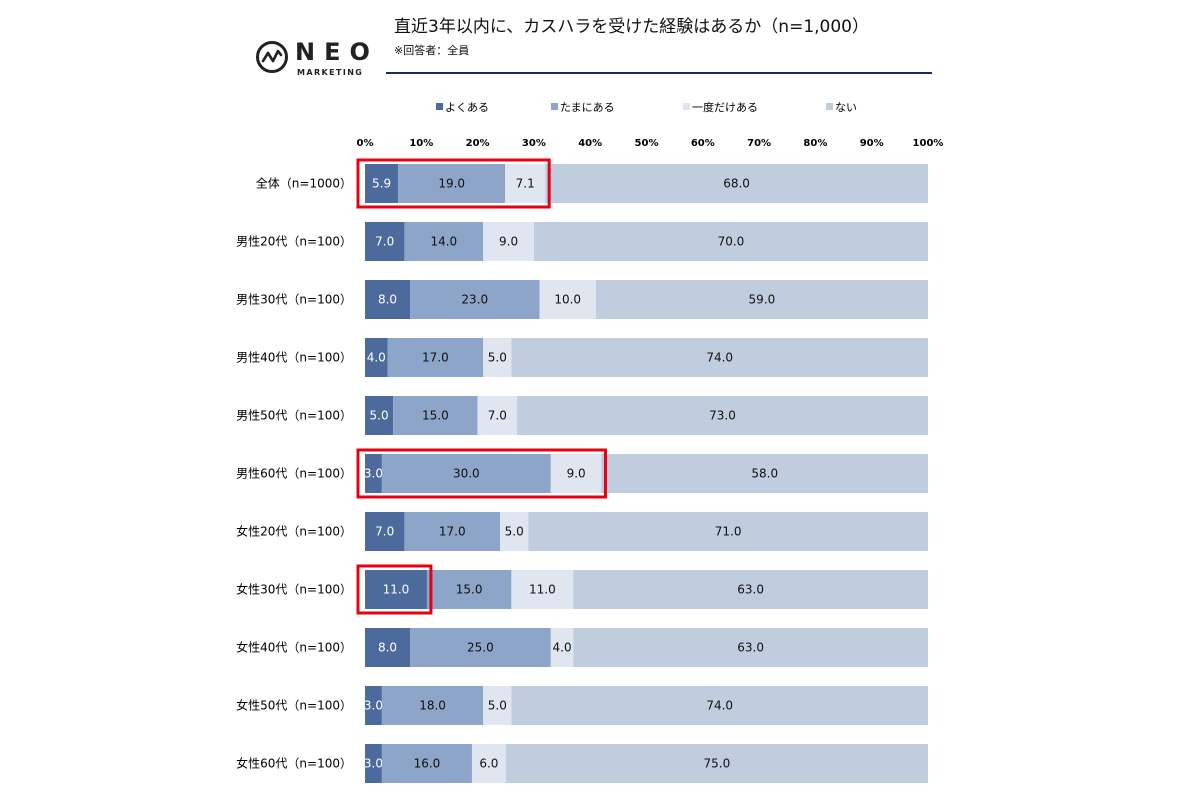 The image size is (1200, 810). What do you see at coordinates (481, 386) in the screenshot?
I see `highlight-boxes` at bounding box center [481, 386].